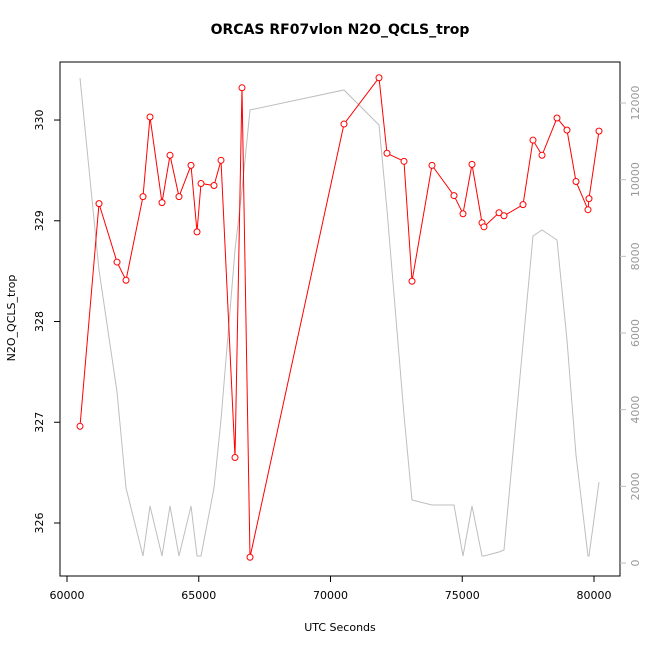  Describe the element at coordinates (11, 318) in the screenshot. I see `y-axis-label: N2O_QCLS_trop` at that location.